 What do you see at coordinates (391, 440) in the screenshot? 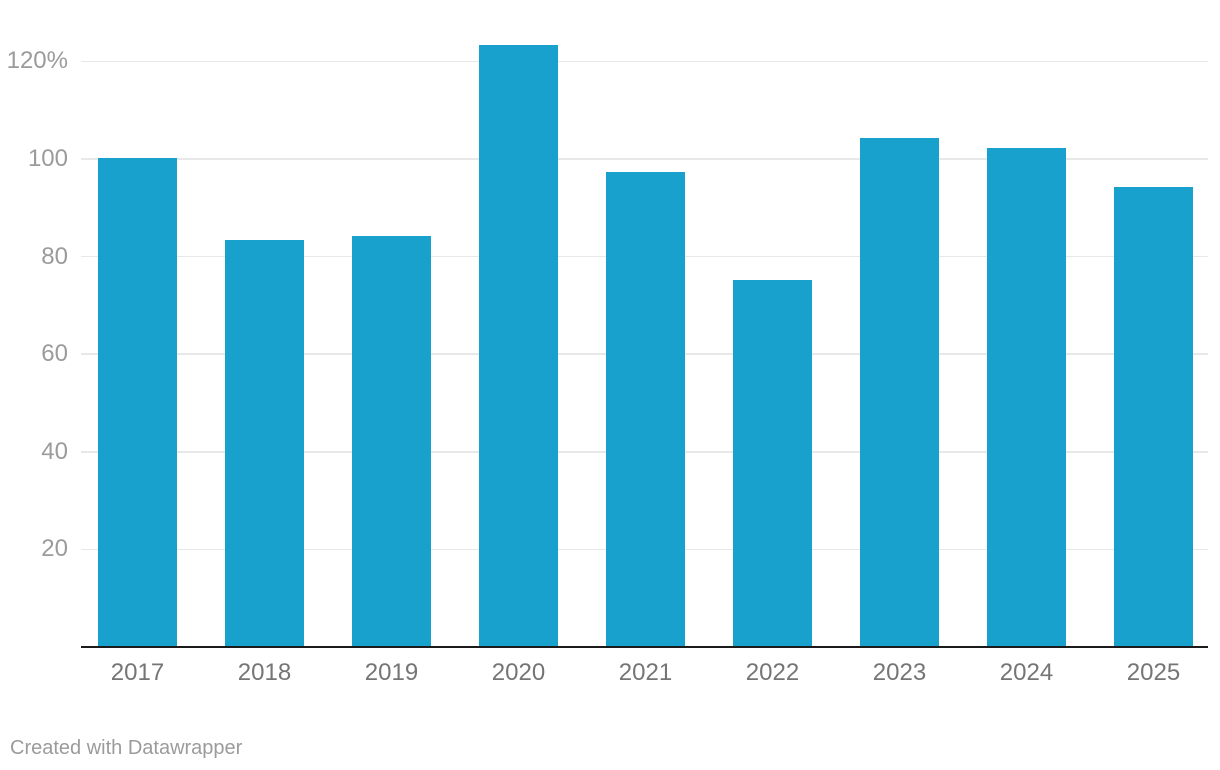
I see `bar-2019` at bounding box center [391, 440].